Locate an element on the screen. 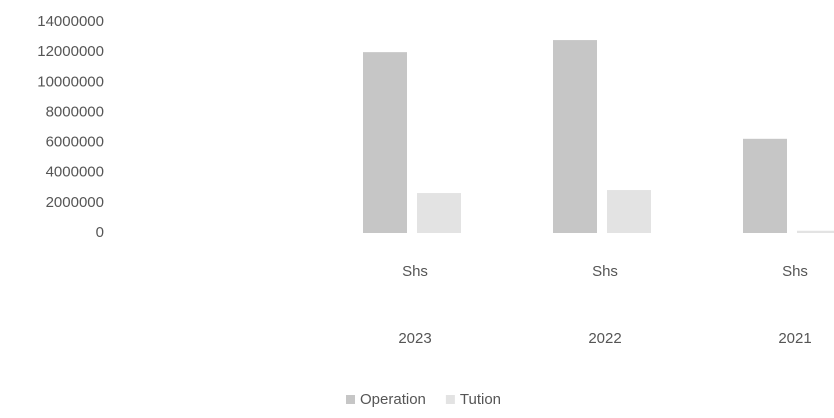 Image resolution: width=834 pixels, height=418 pixels. y-tick-label: 10000000 is located at coordinates (70, 81).